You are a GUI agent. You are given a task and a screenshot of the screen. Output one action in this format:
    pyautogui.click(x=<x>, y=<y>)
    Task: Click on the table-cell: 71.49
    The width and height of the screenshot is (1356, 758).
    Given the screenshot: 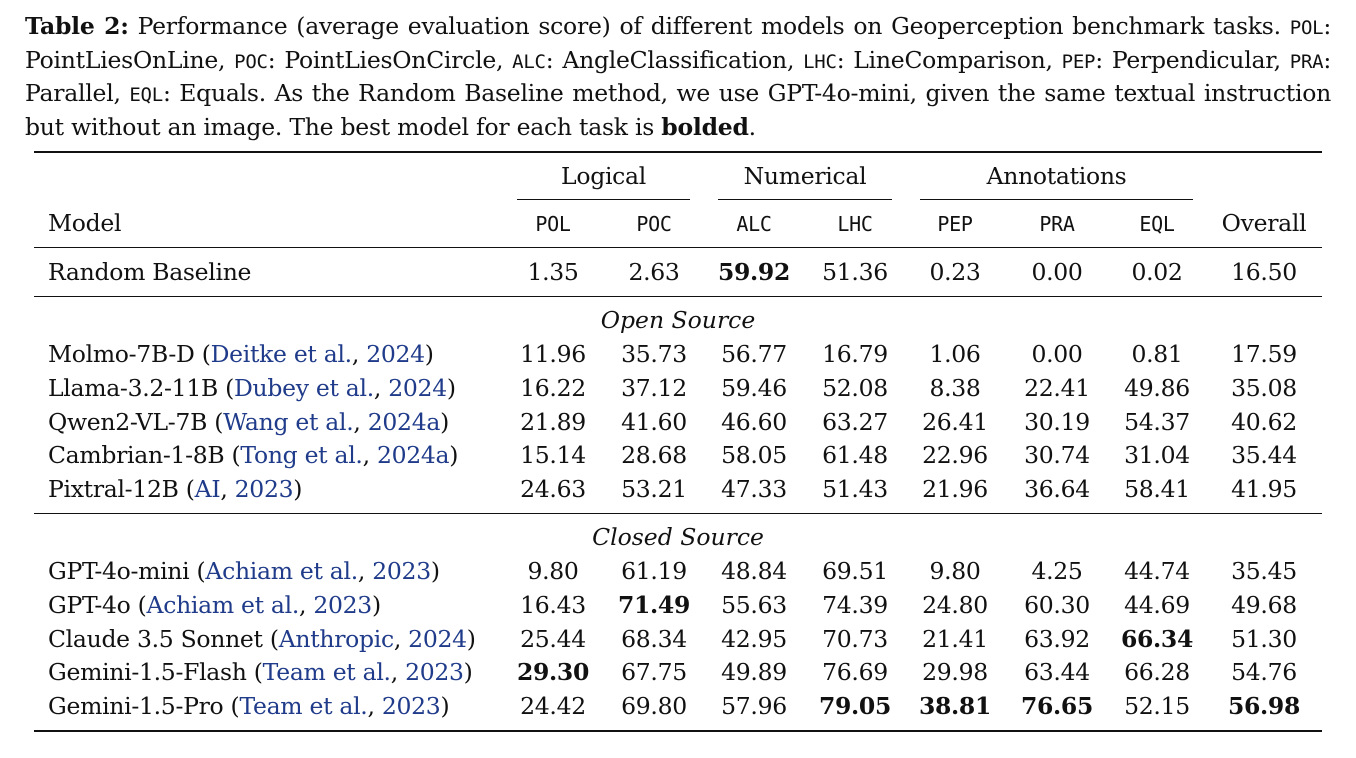 What is the action you would take?
    pyautogui.click(x=654, y=605)
    